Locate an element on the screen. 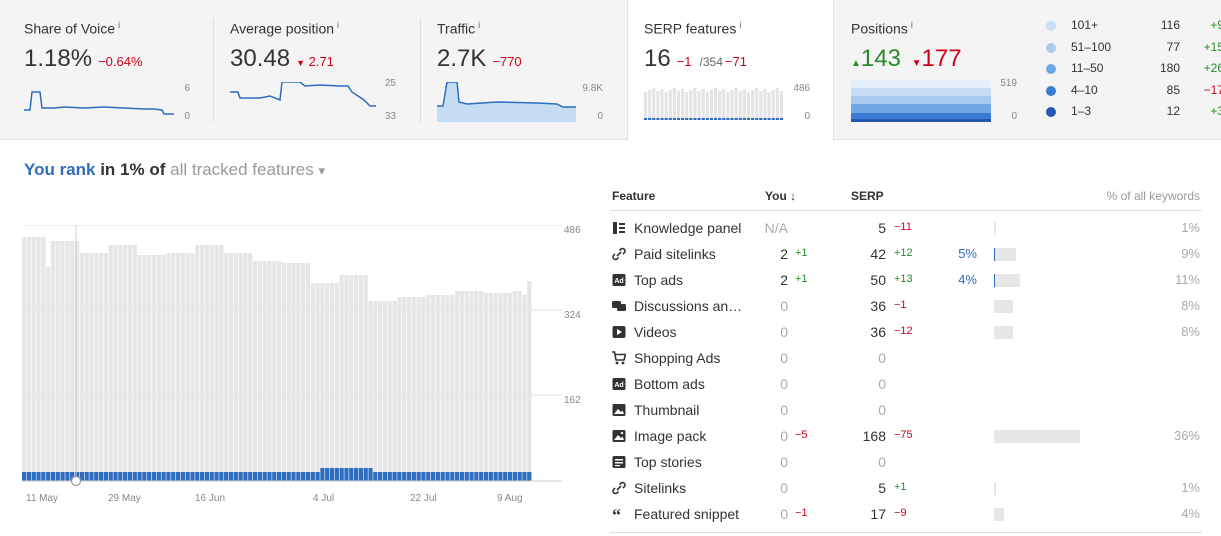 This screenshot has height=536, width=1221. legend-item: 101+ 116 +9 is located at coordinates (1133, 29).